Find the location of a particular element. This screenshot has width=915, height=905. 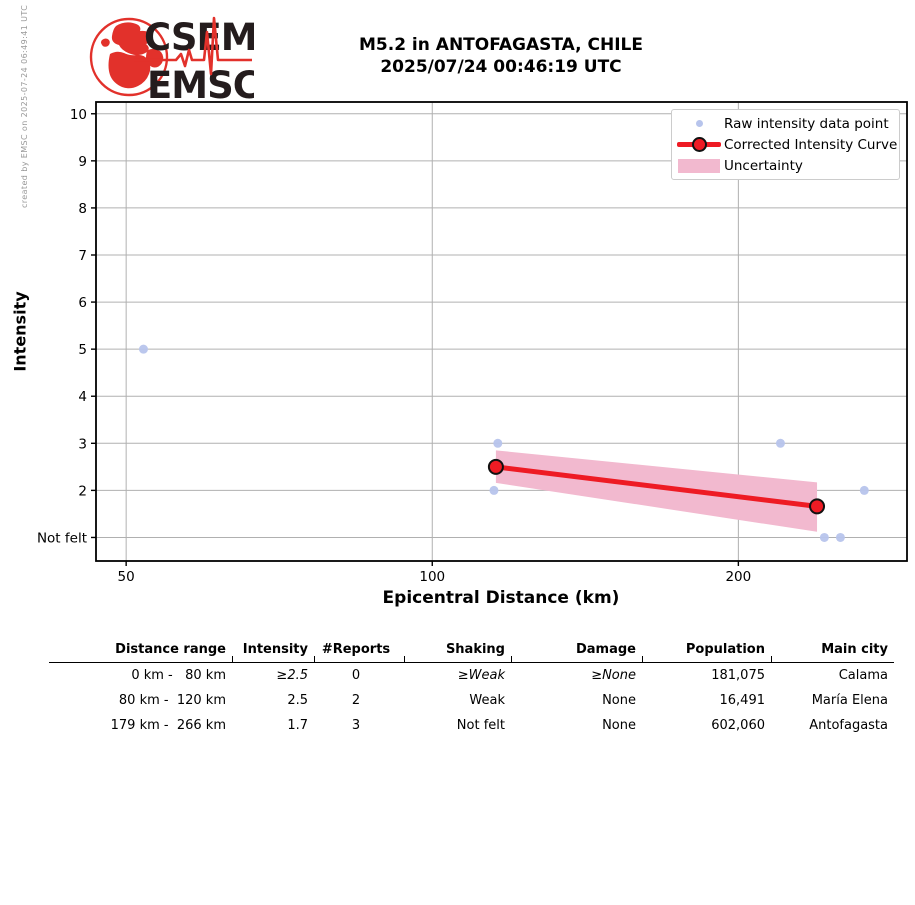

y-tick-label-1: Not felt is located at coordinates (62, 538).